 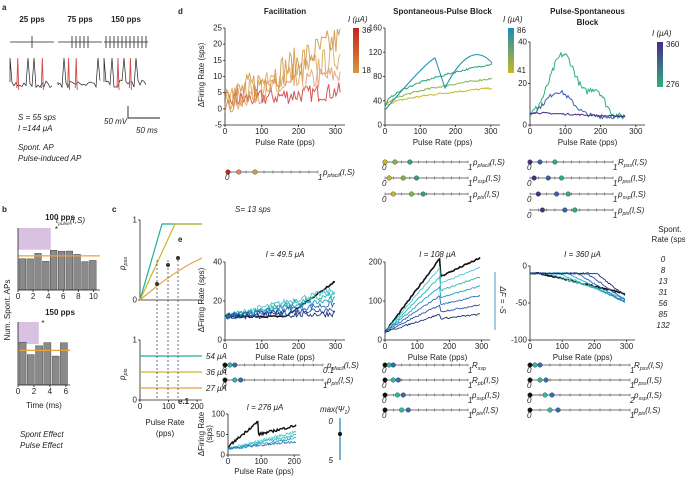 I want to click on rate-label: 25 pps, so click(x=32, y=19).